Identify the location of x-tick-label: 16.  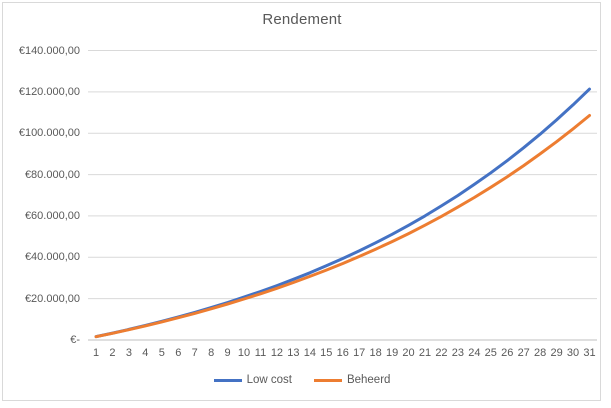
(342, 353).